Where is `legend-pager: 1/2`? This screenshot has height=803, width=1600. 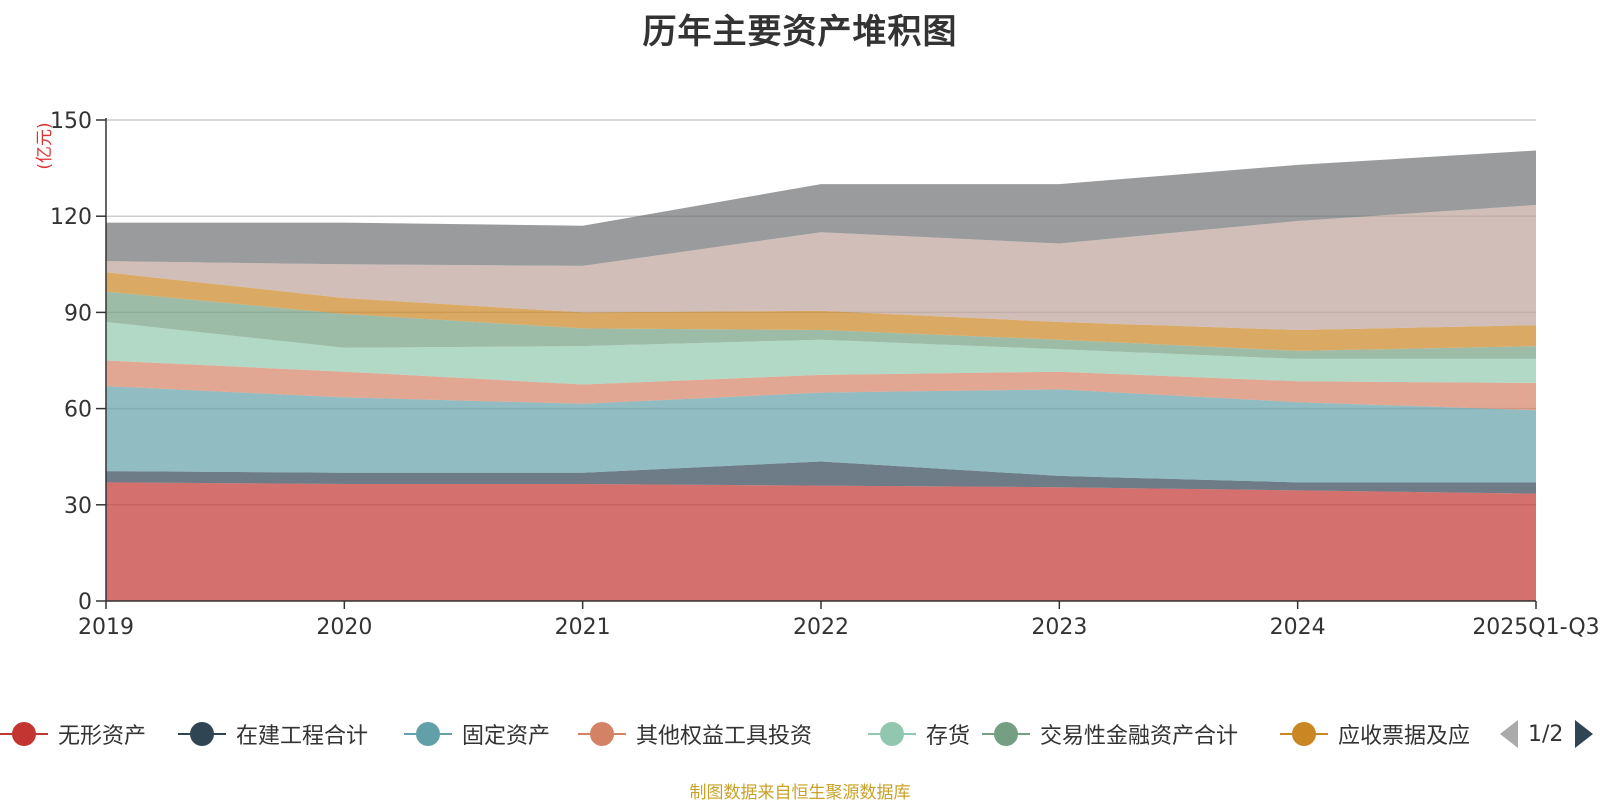 legend-pager: 1/2 is located at coordinates (1547, 734).